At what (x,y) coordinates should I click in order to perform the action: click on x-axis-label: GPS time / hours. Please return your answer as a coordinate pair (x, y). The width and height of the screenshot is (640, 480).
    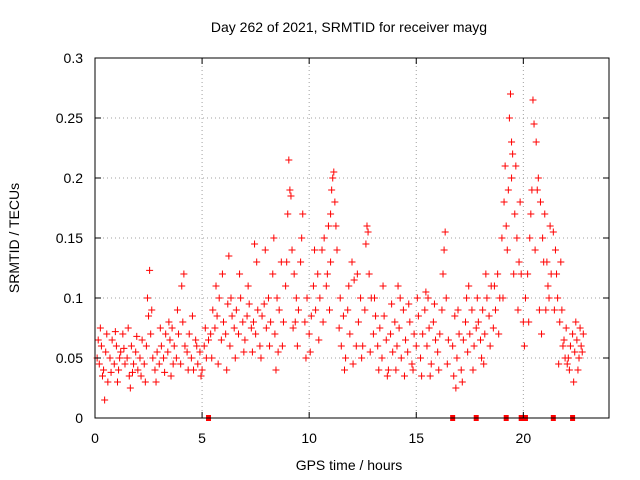
    Looking at the image, I should click on (349, 465).